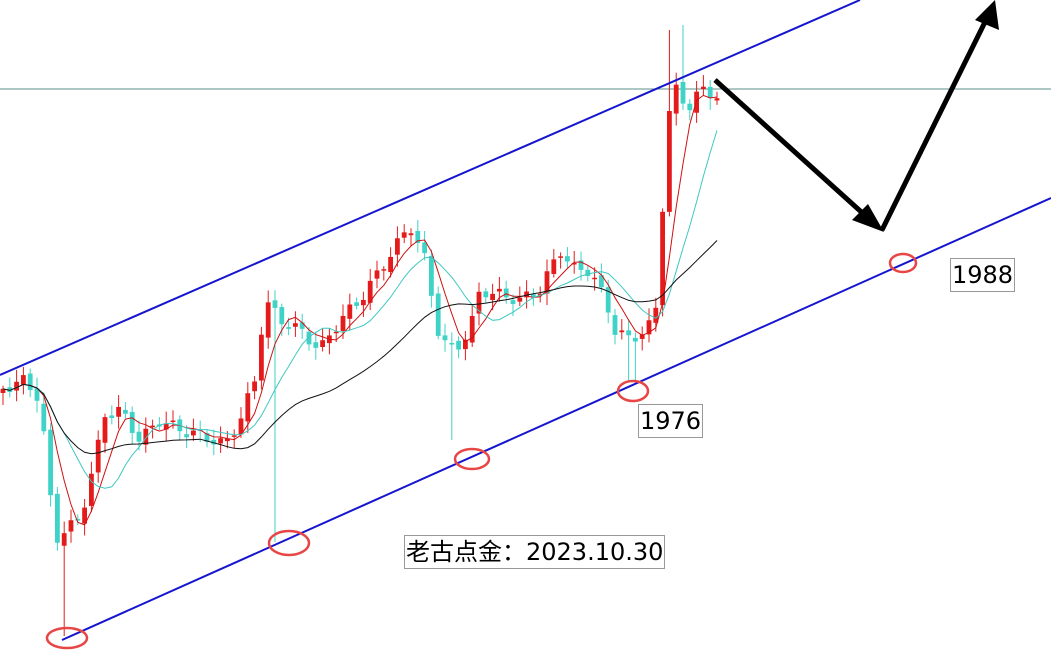  Describe the element at coordinates (983, 275) in the screenshot. I see `year-label: 1988` at that location.